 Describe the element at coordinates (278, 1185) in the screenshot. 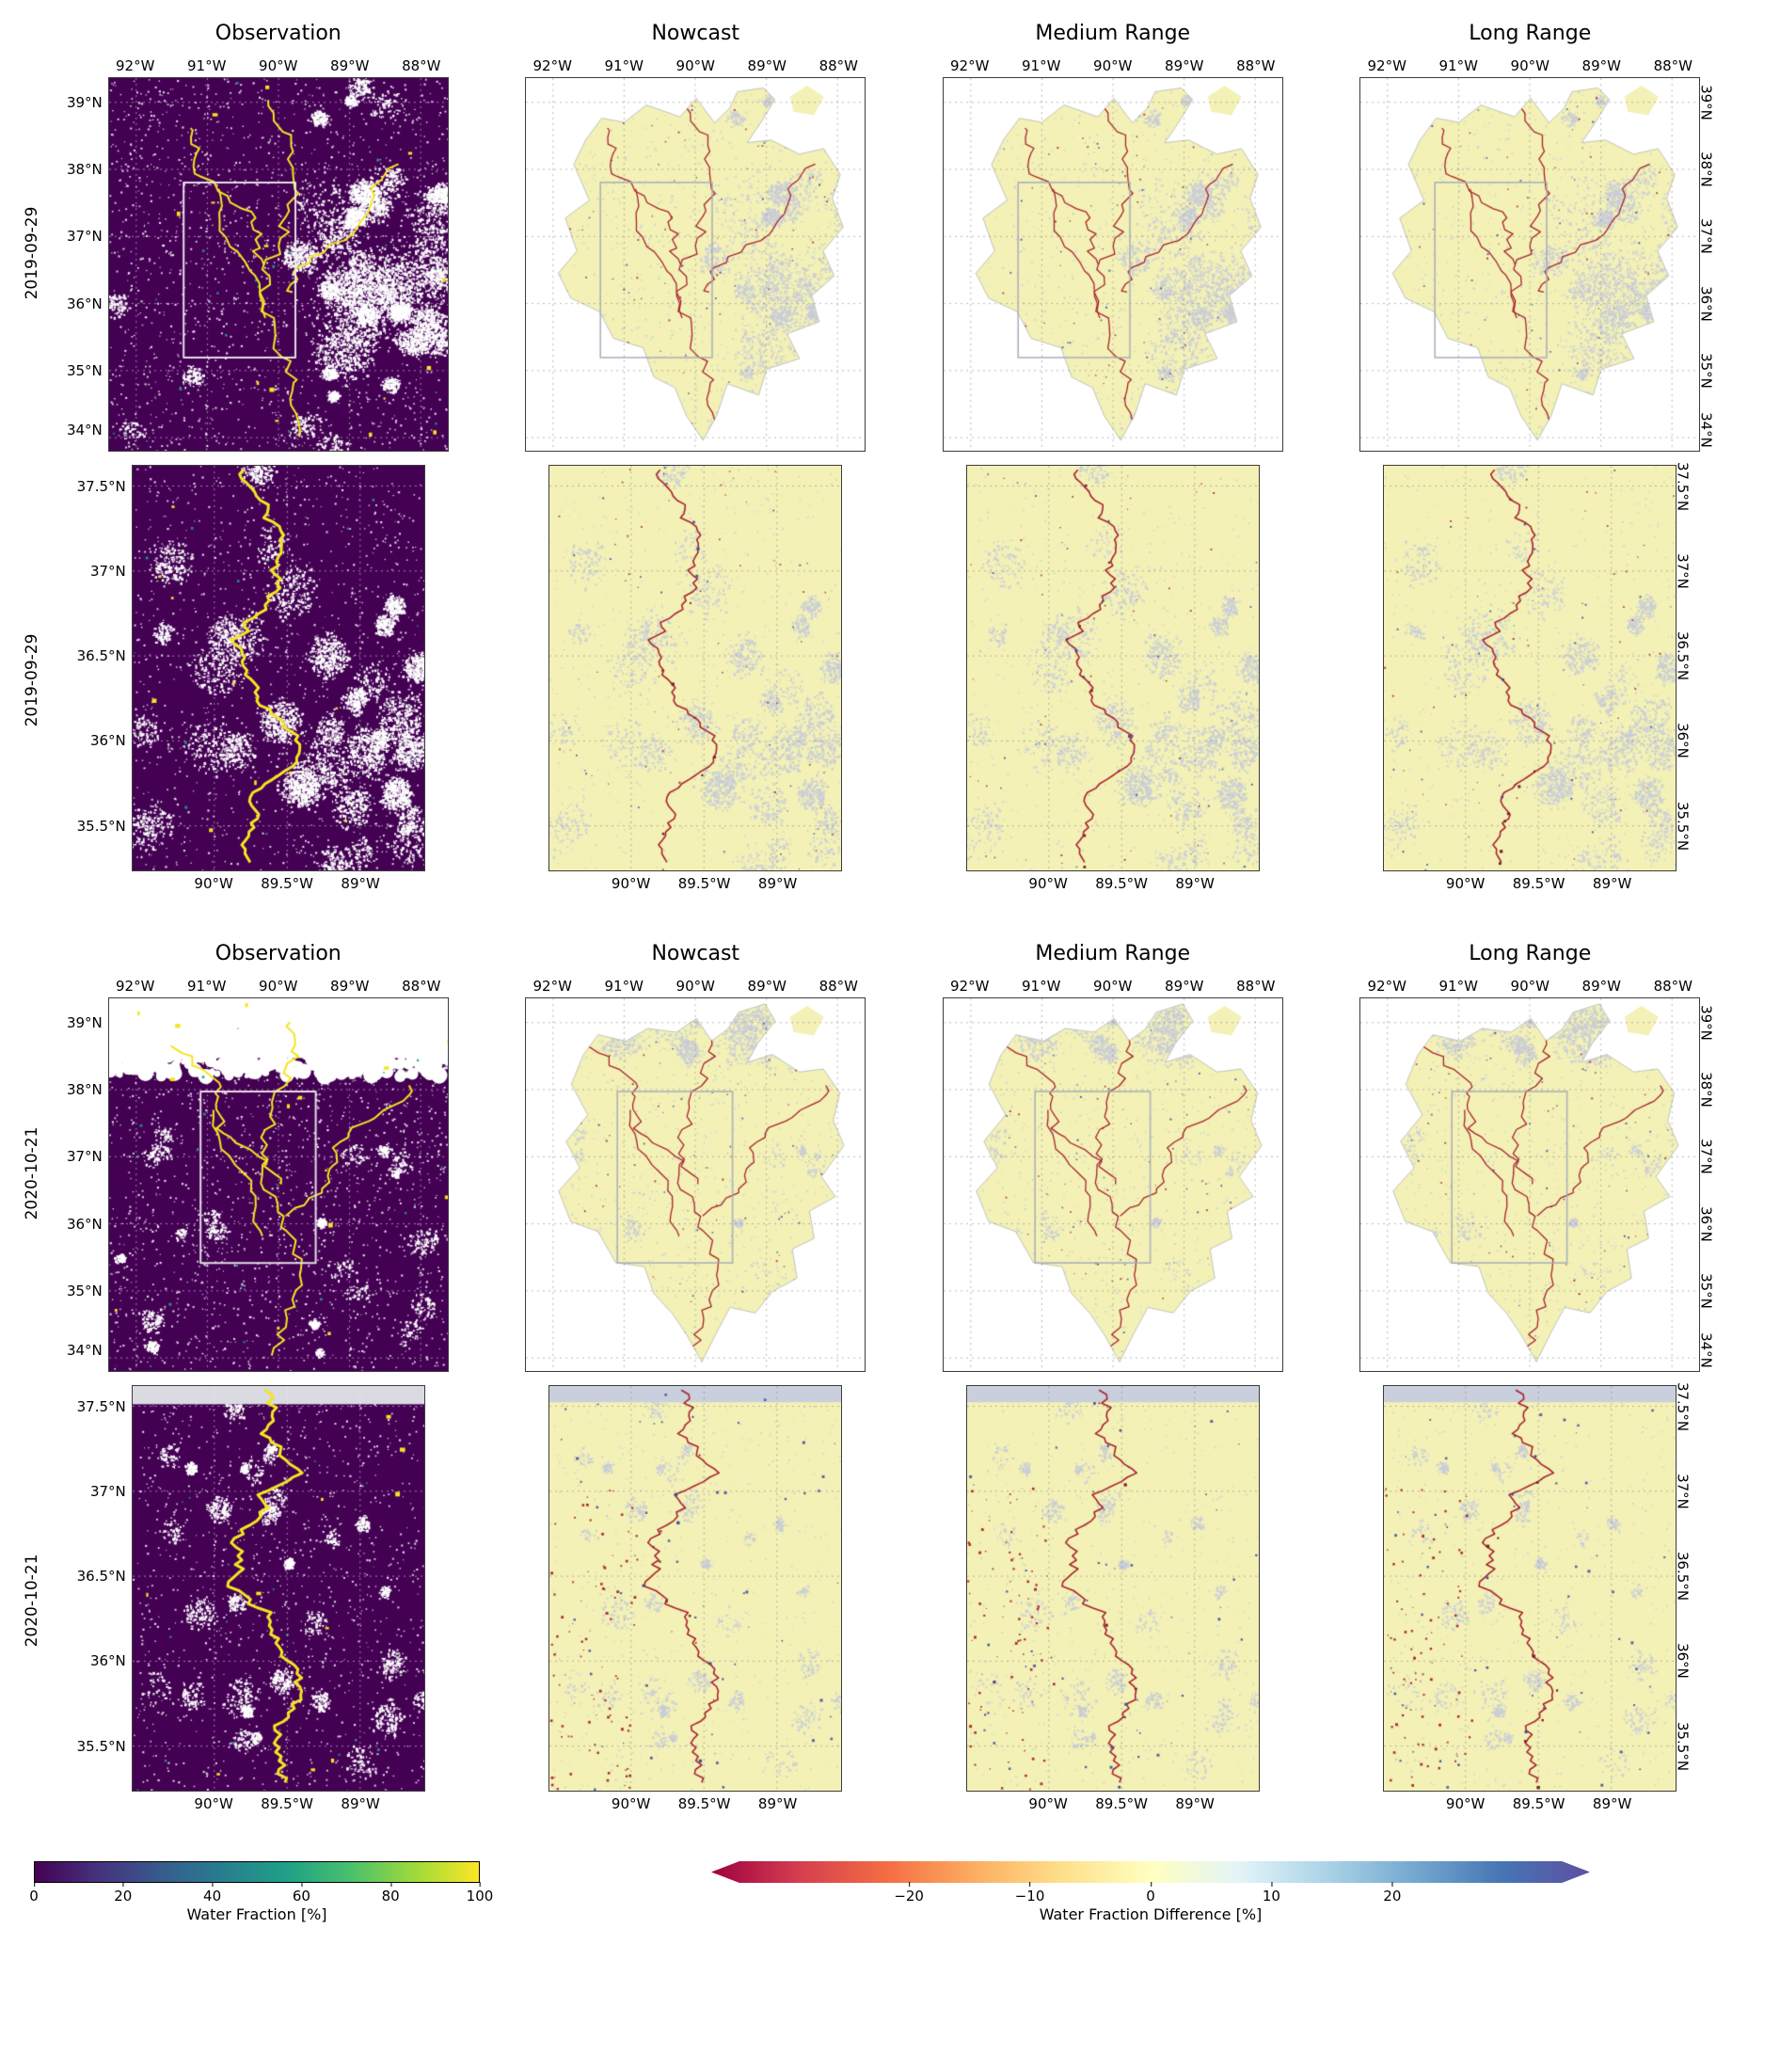

I see `map-2020-wide-observation` at that location.